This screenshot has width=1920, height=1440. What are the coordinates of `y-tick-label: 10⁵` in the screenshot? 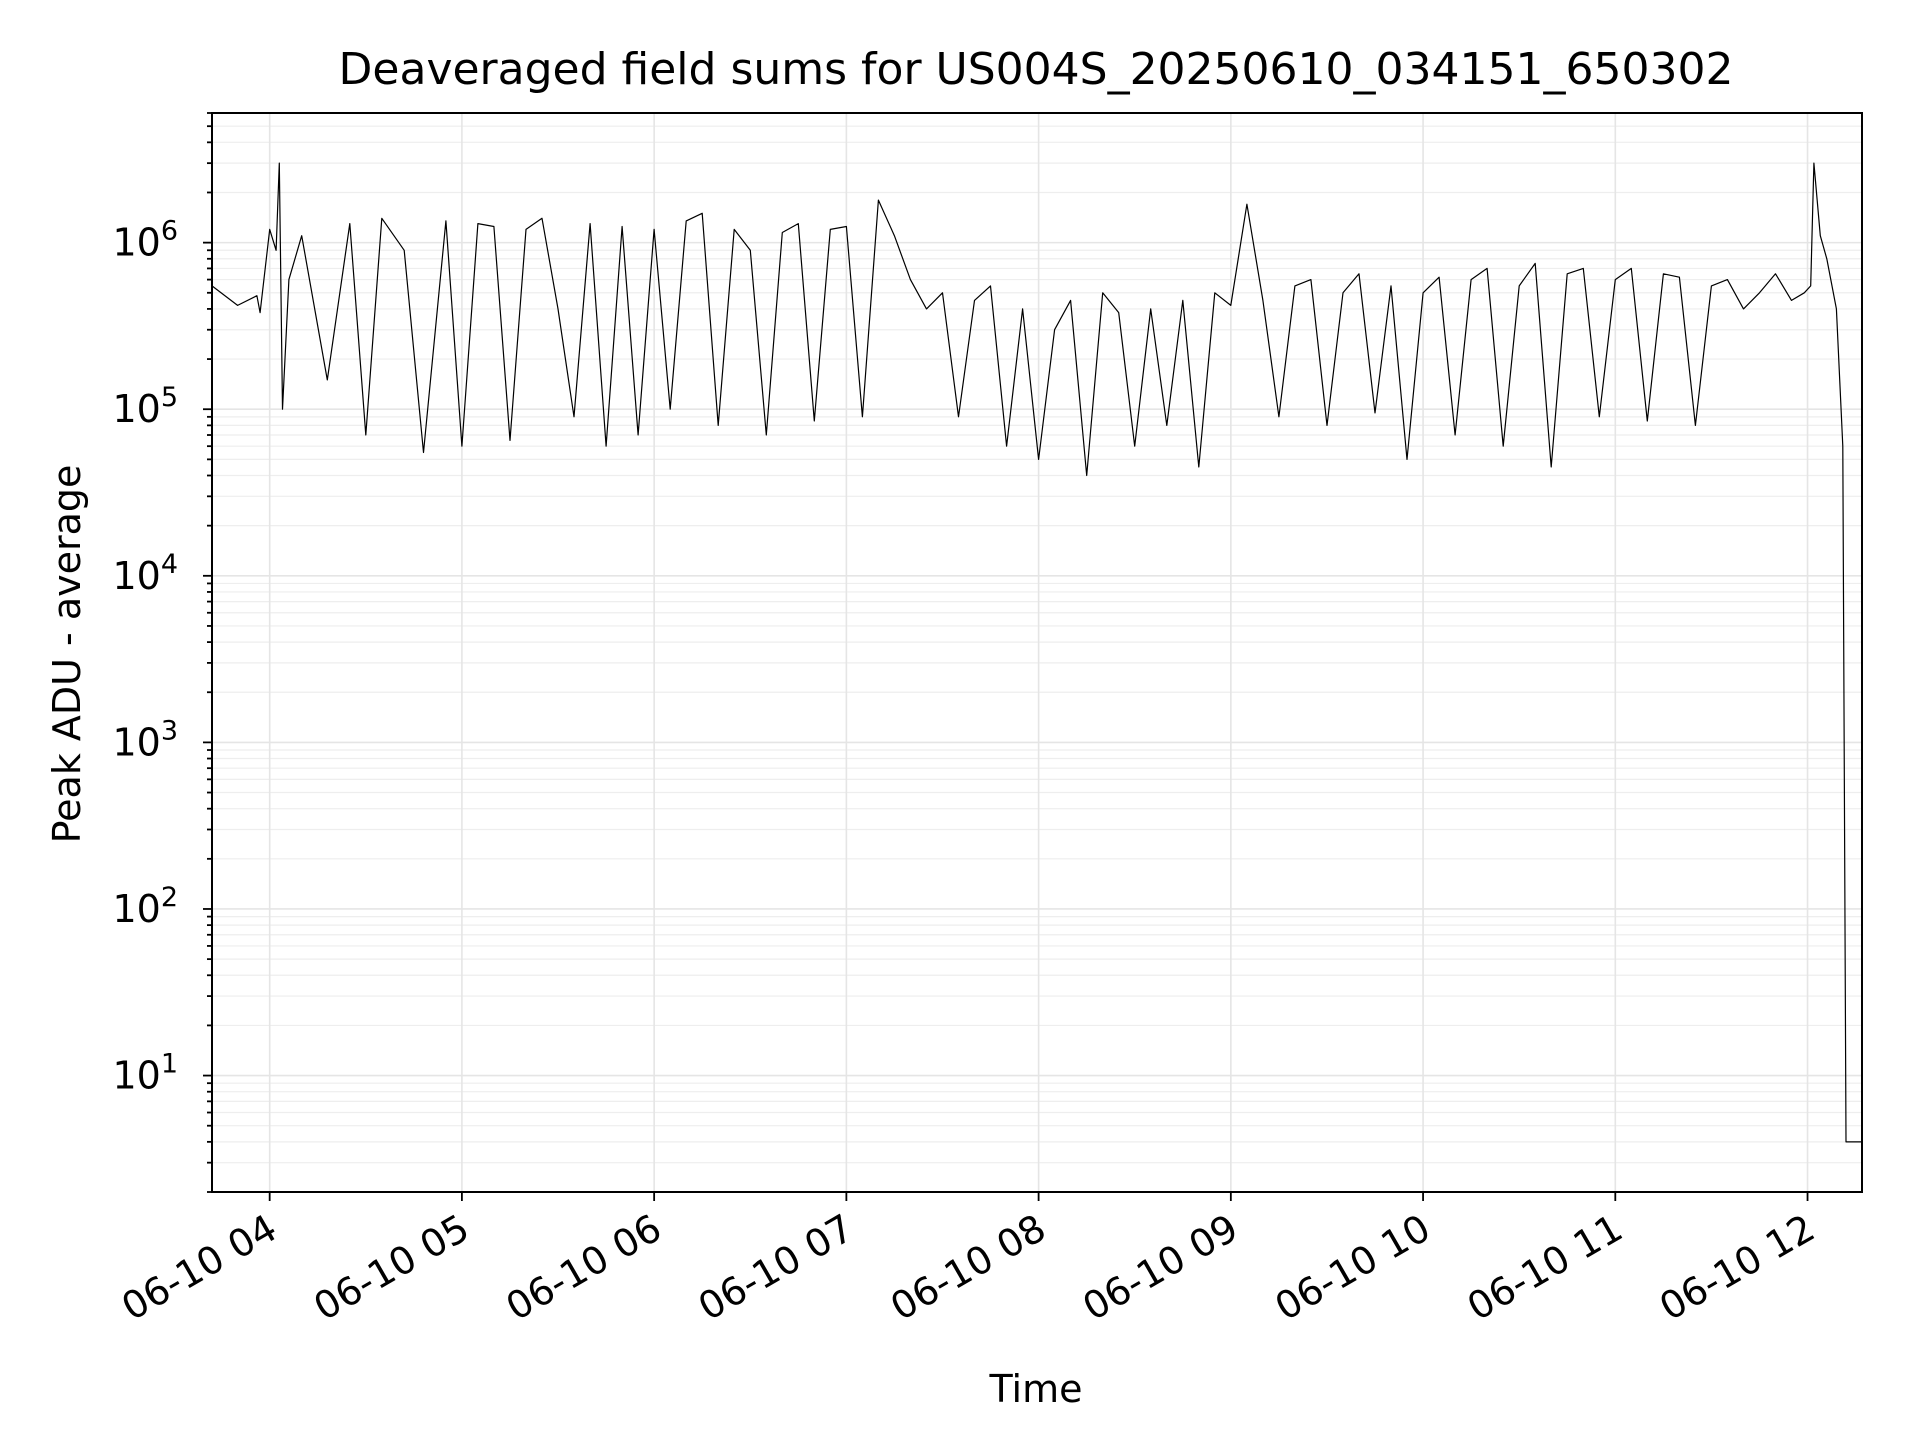 It's located at (145, 406).